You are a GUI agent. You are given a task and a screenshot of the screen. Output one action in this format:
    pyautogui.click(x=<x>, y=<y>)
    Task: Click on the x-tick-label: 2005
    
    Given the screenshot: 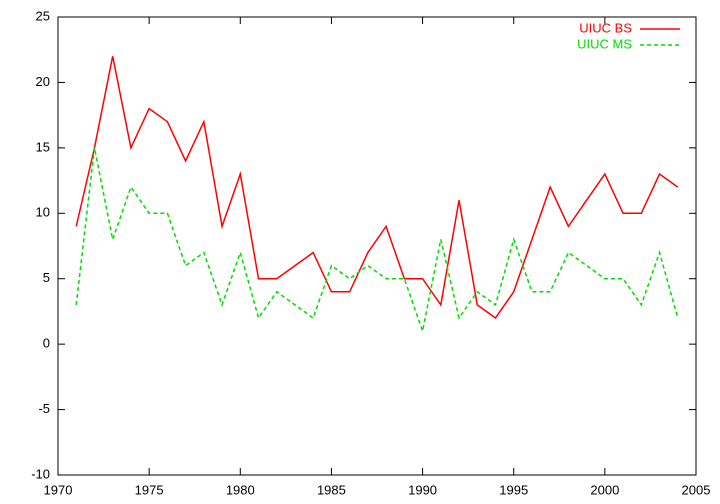 What is the action you would take?
    pyautogui.click(x=696, y=489)
    